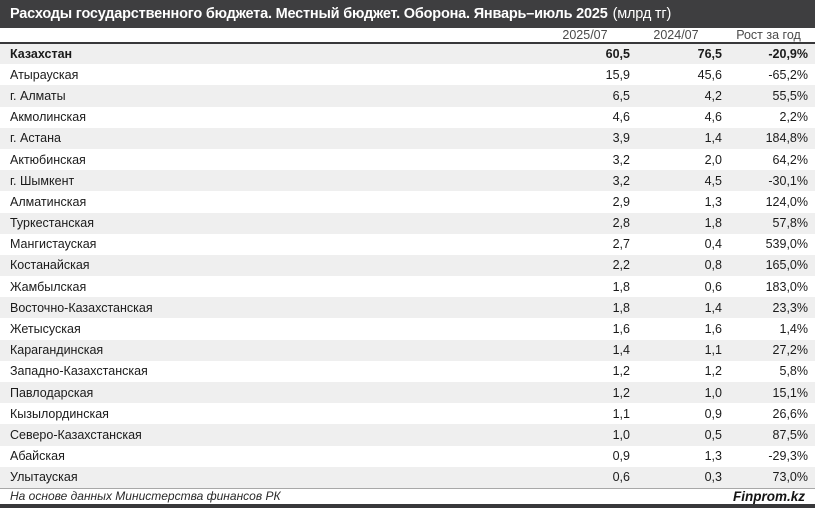  What do you see at coordinates (713, 286) in the screenshot?
I see `value-2024-cell: 0,6` at bounding box center [713, 286].